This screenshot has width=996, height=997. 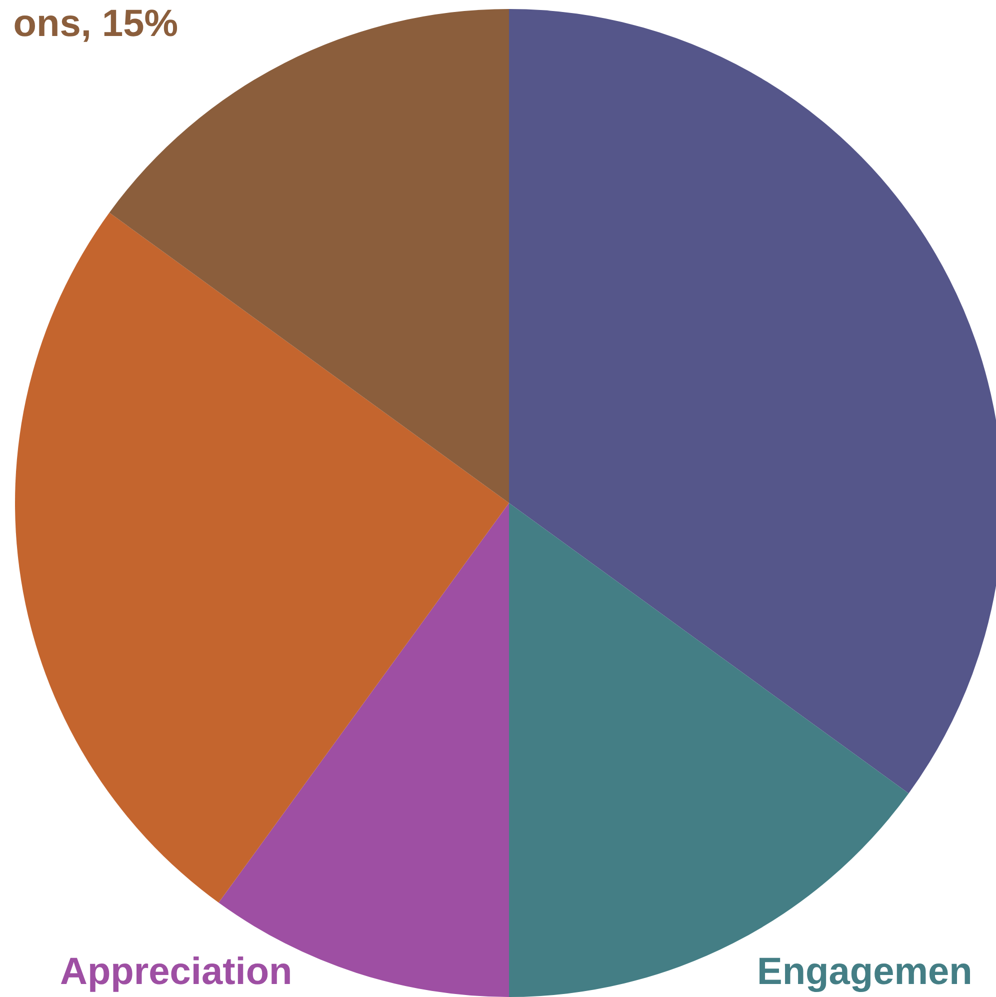 What do you see at coordinates (95, 24) in the screenshot?
I see `slice-label: ons, 15%` at bounding box center [95, 24].